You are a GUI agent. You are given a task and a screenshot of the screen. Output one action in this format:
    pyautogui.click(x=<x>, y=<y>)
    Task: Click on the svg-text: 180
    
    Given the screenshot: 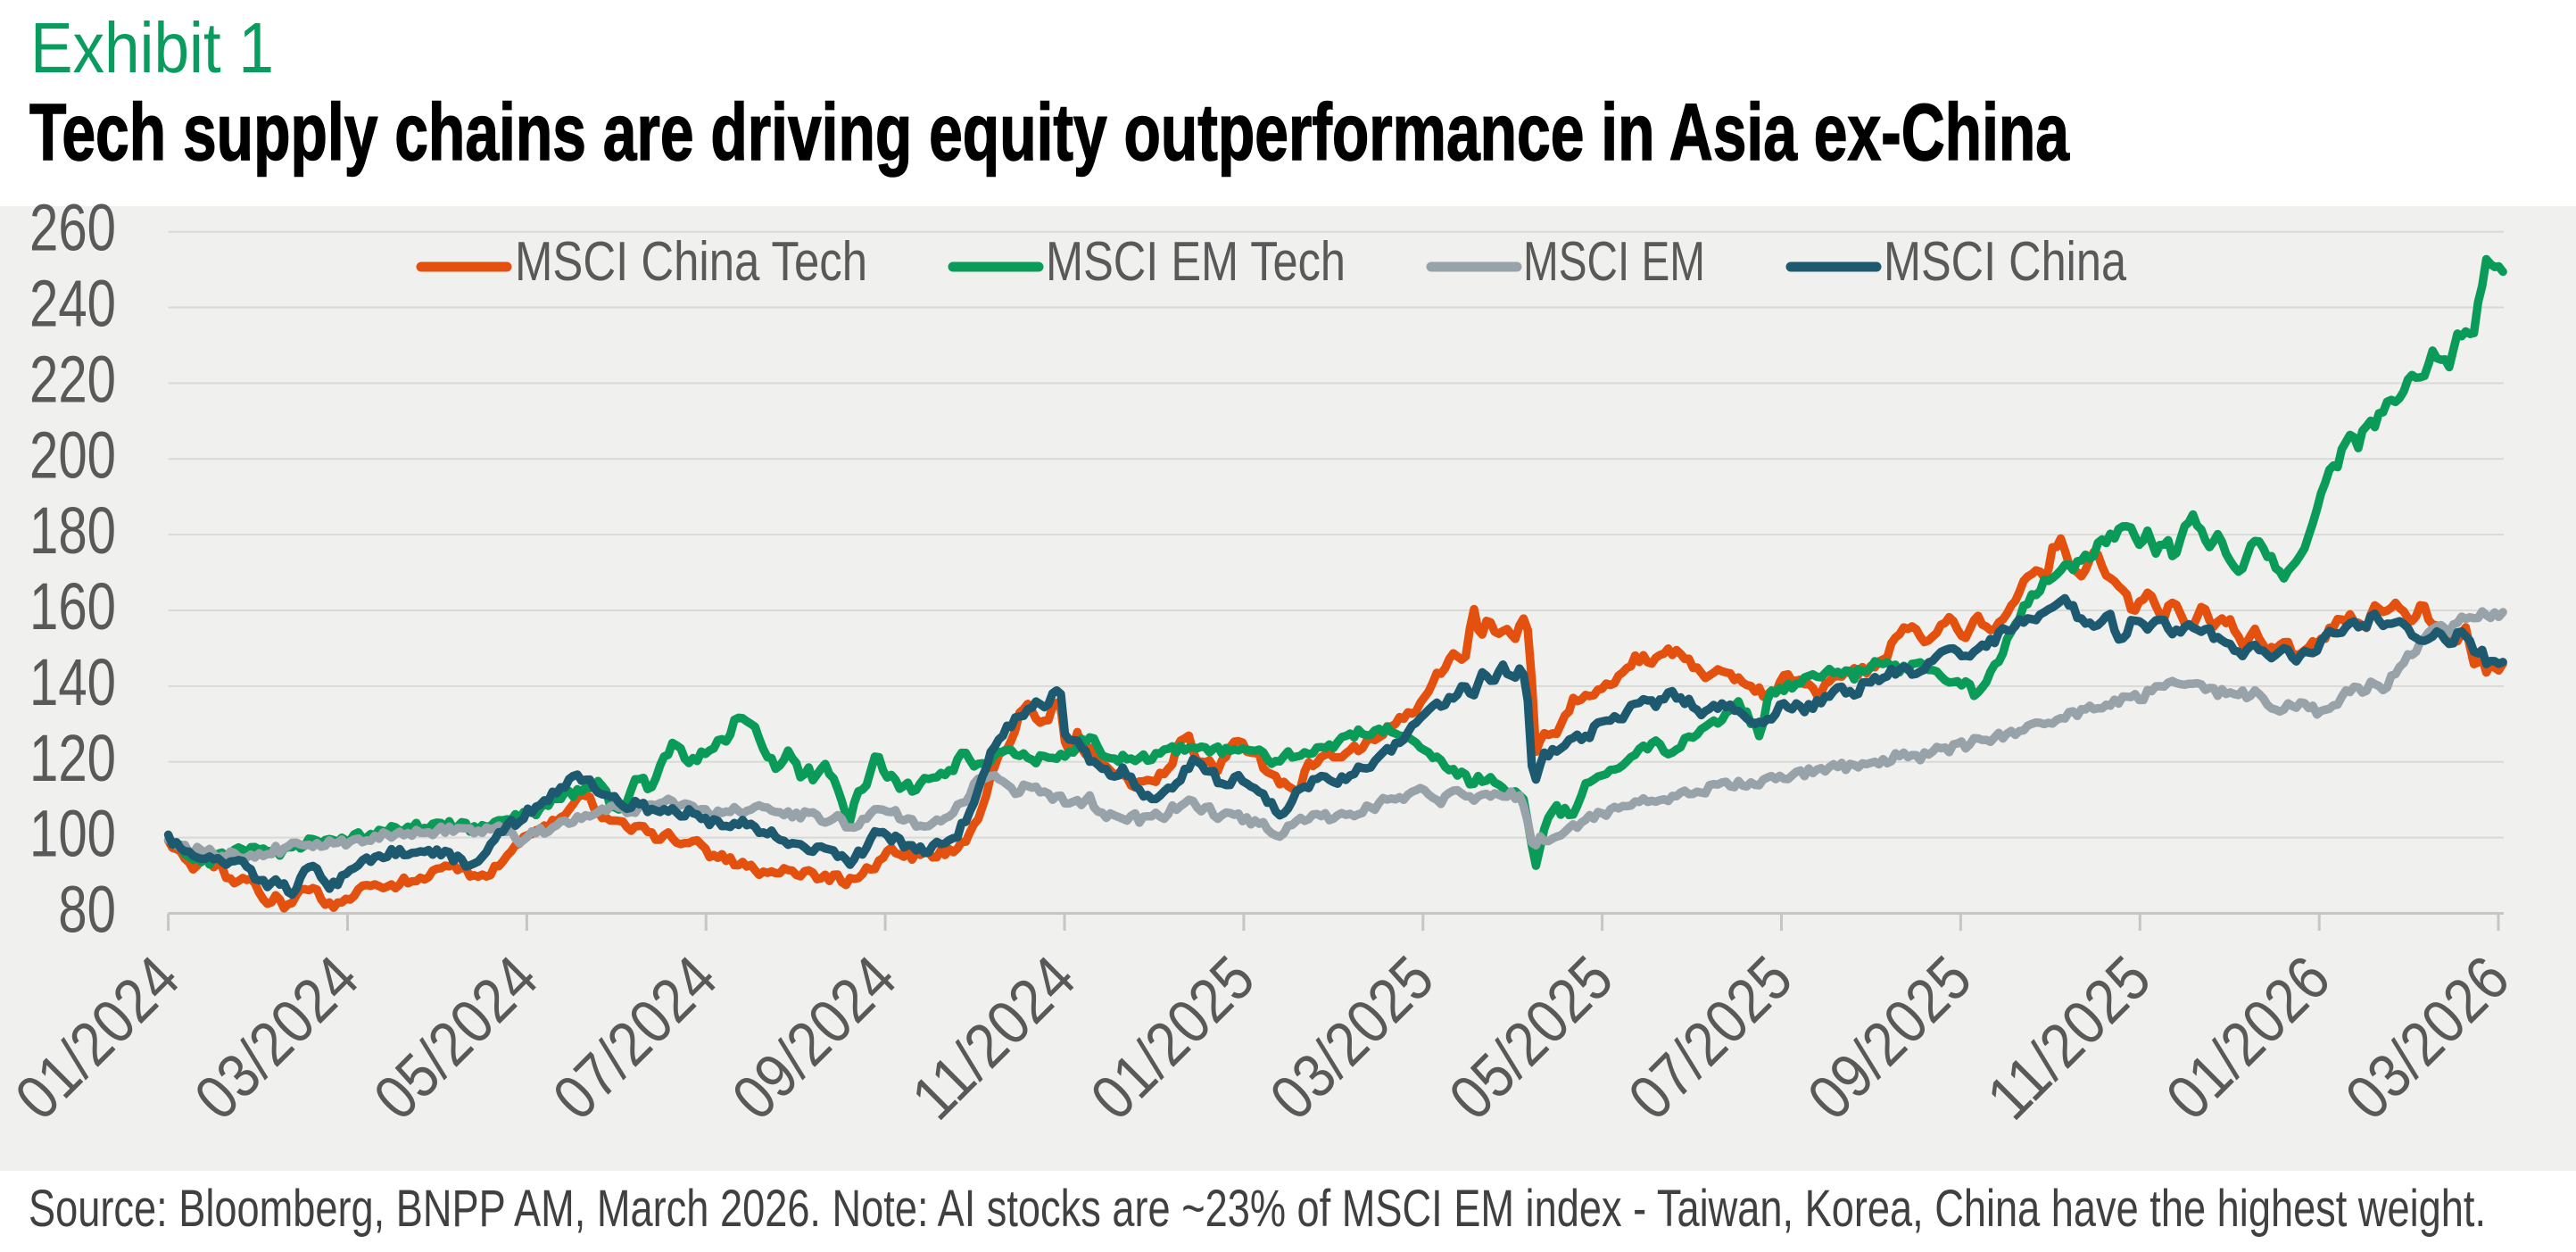 What is the action you would take?
    pyautogui.click(x=72, y=530)
    